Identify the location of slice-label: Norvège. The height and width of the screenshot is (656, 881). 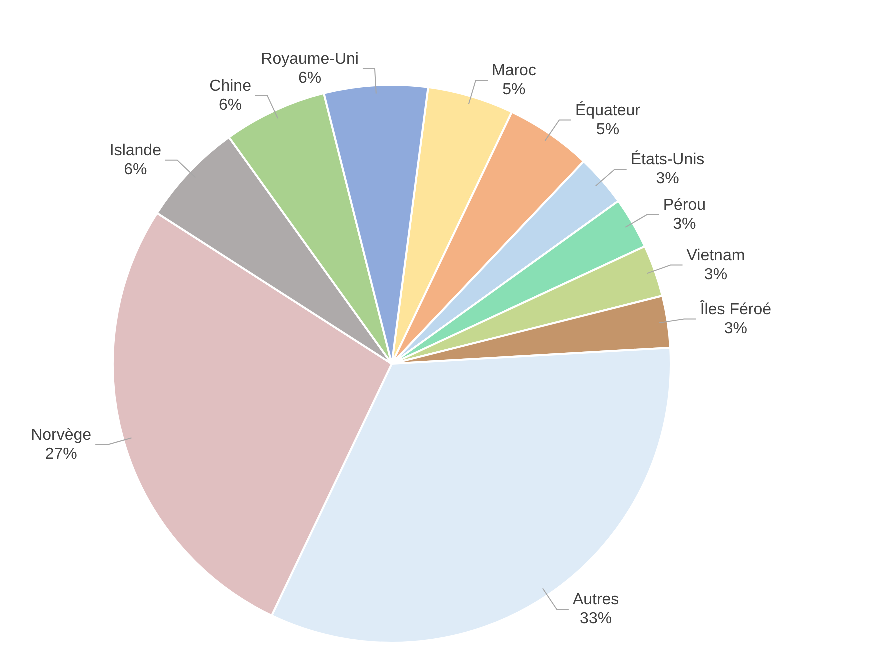
(61, 435).